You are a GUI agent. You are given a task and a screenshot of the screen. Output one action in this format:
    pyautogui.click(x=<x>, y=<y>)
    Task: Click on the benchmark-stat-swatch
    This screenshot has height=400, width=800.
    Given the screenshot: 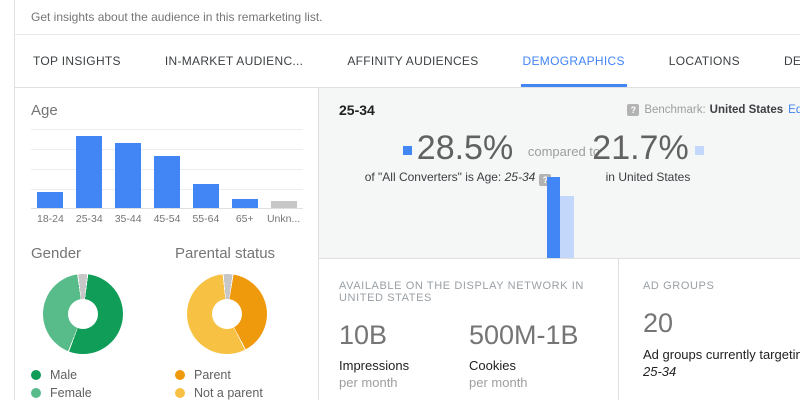 What is the action you would take?
    pyautogui.click(x=699, y=150)
    